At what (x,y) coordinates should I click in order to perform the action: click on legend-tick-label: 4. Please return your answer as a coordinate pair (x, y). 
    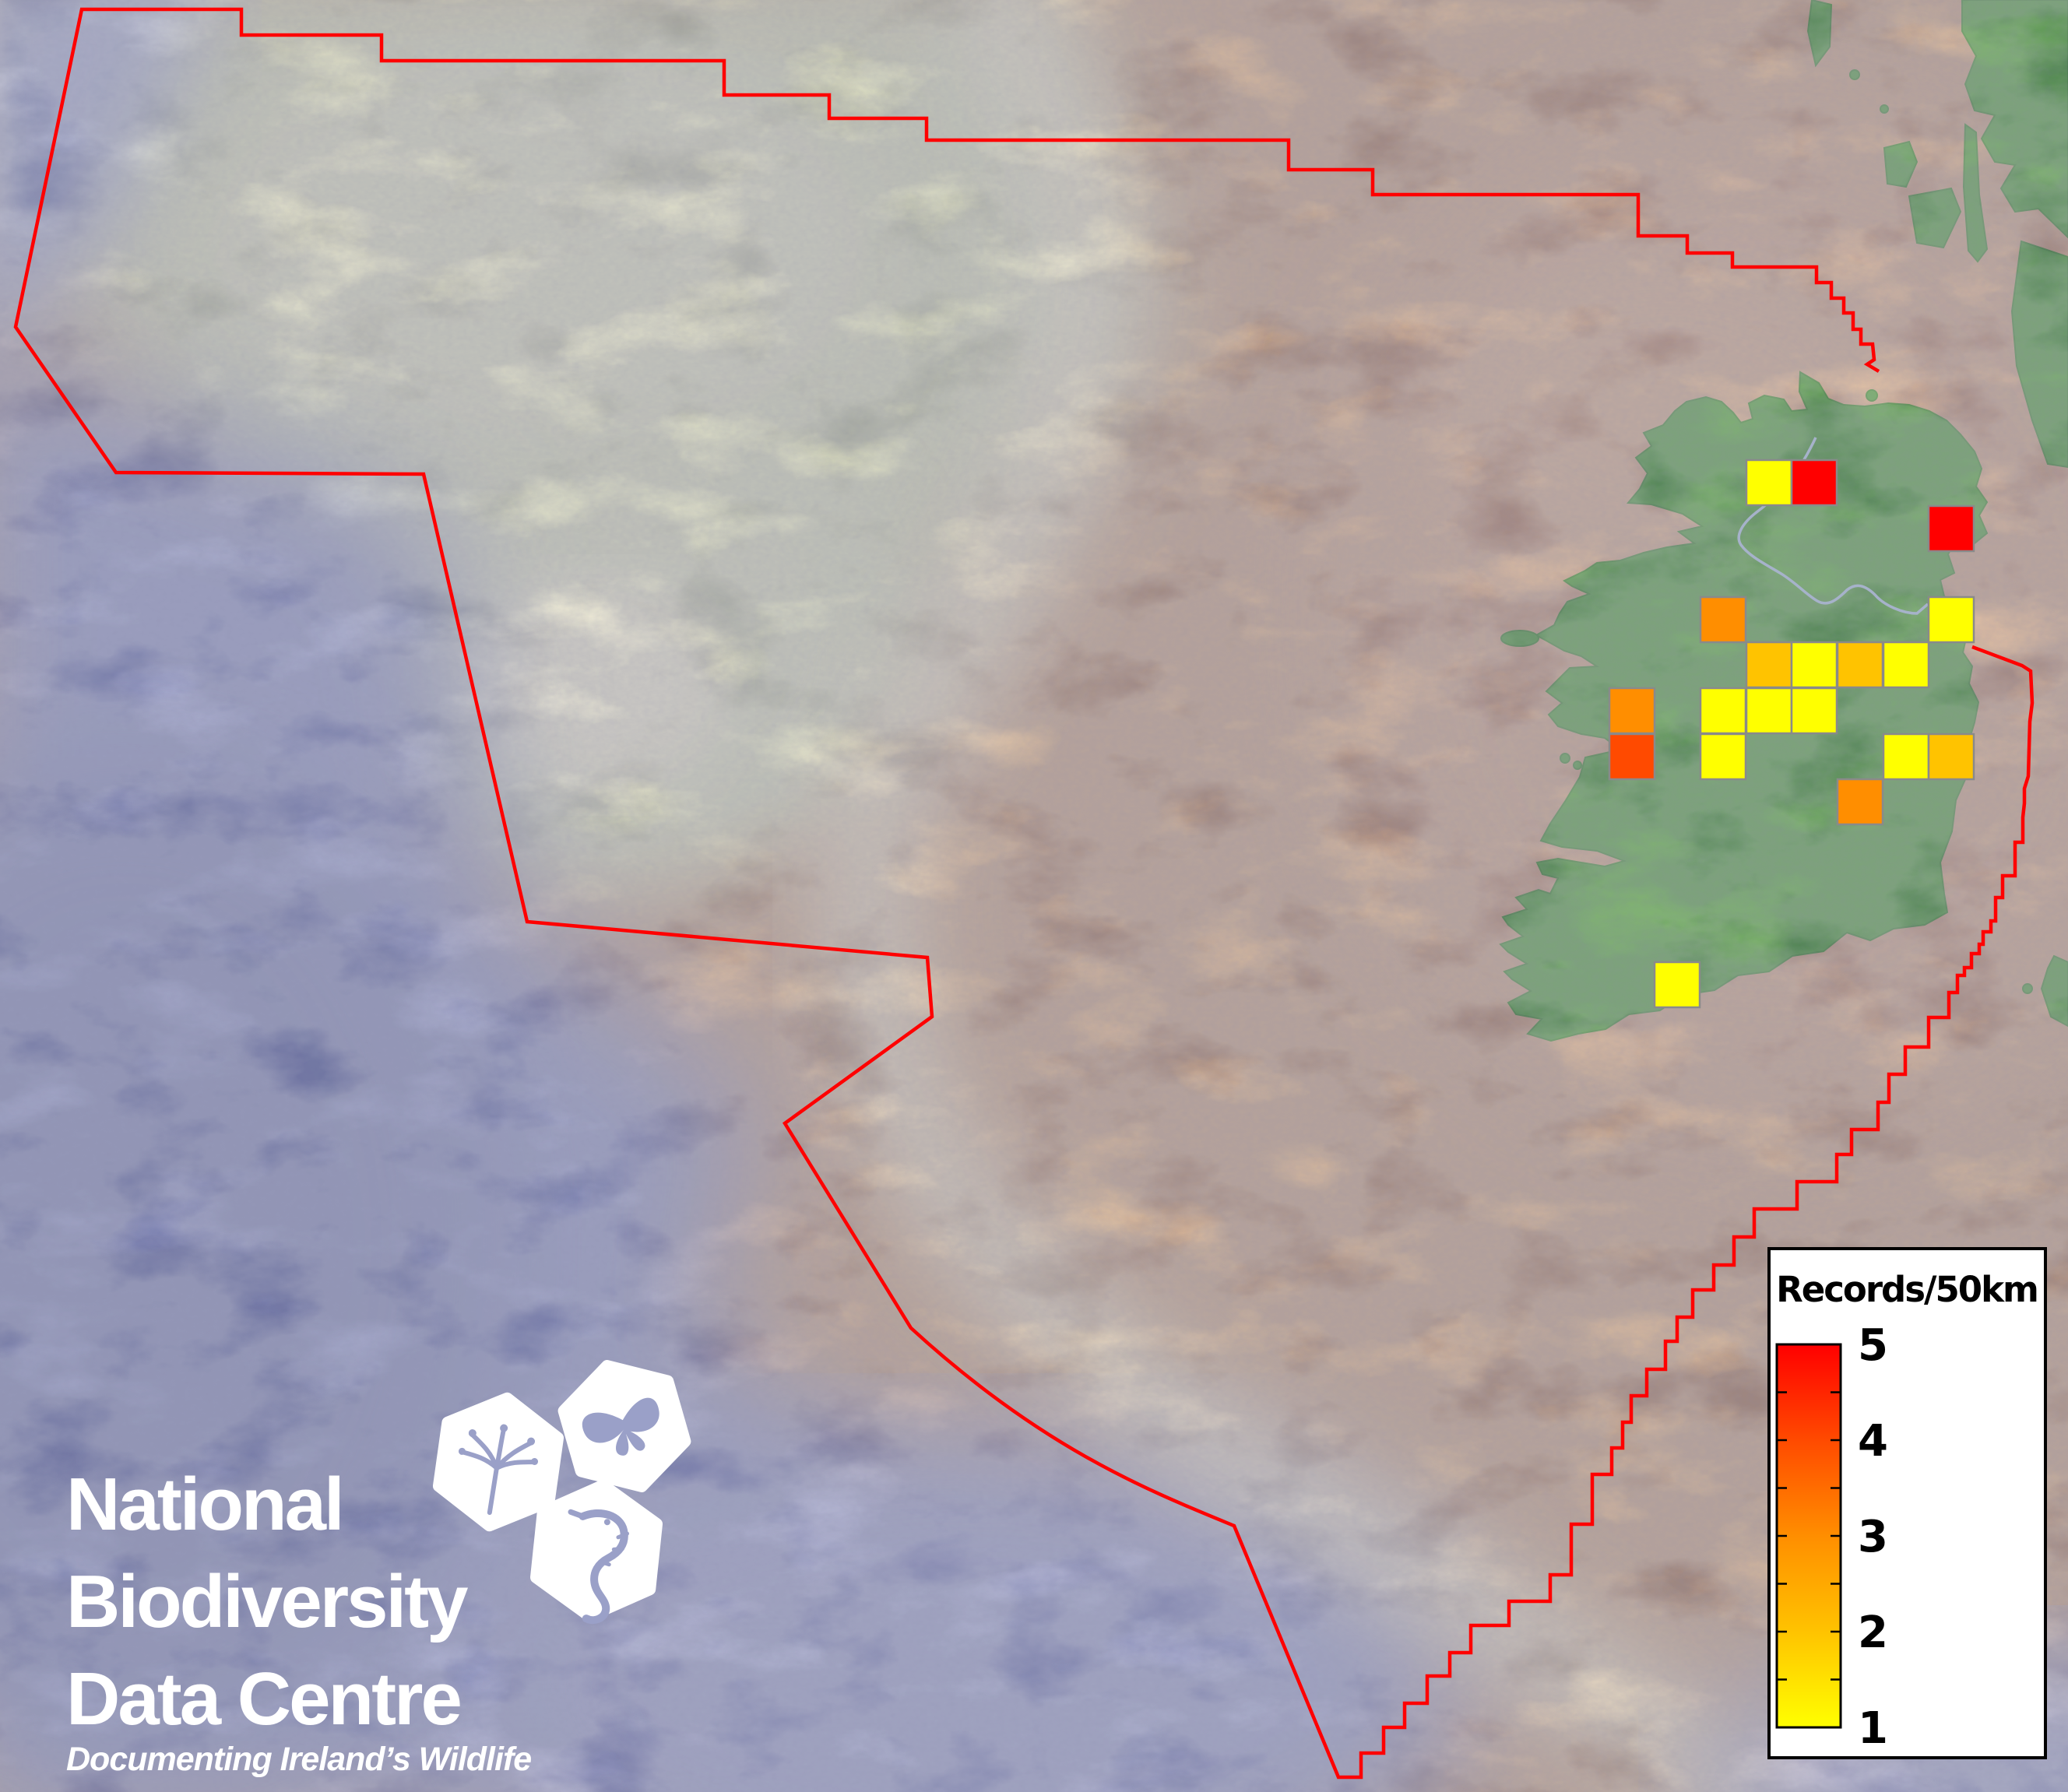
    Looking at the image, I should click on (1873, 1441).